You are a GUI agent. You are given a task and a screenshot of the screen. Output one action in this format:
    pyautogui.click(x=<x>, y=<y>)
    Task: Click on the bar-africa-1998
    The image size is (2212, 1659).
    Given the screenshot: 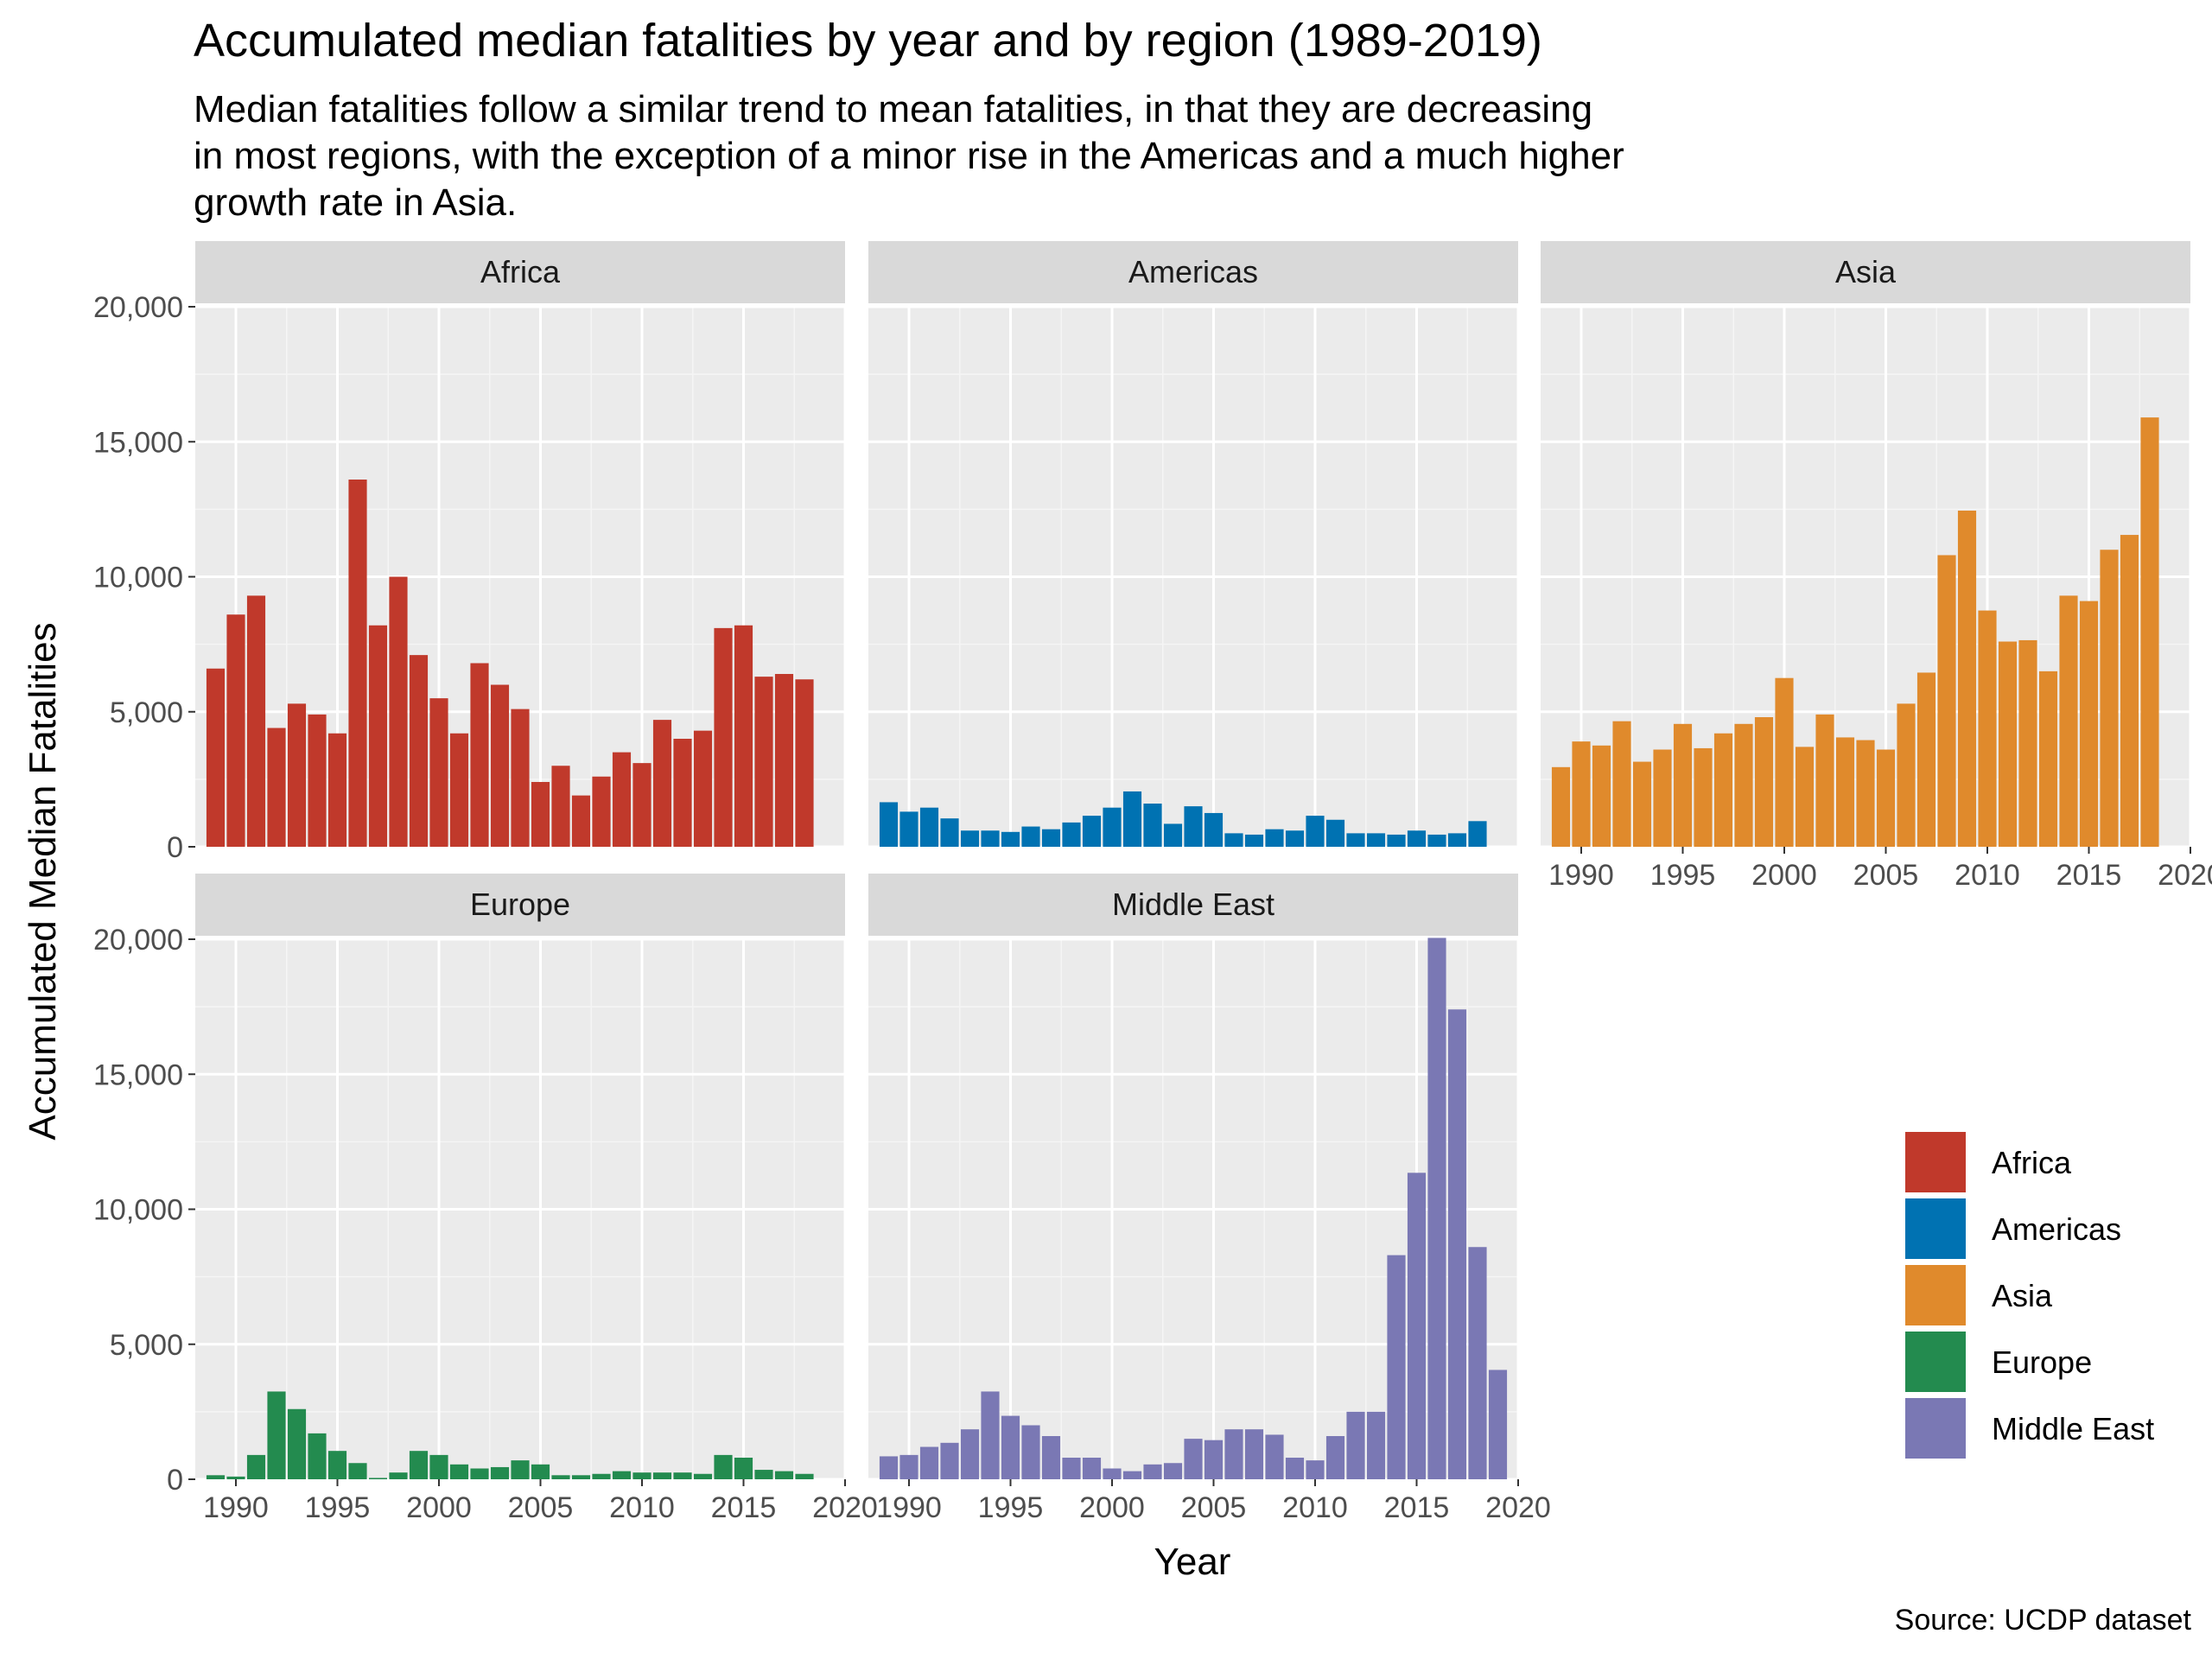 What is the action you would take?
    pyautogui.click(x=398, y=711)
    